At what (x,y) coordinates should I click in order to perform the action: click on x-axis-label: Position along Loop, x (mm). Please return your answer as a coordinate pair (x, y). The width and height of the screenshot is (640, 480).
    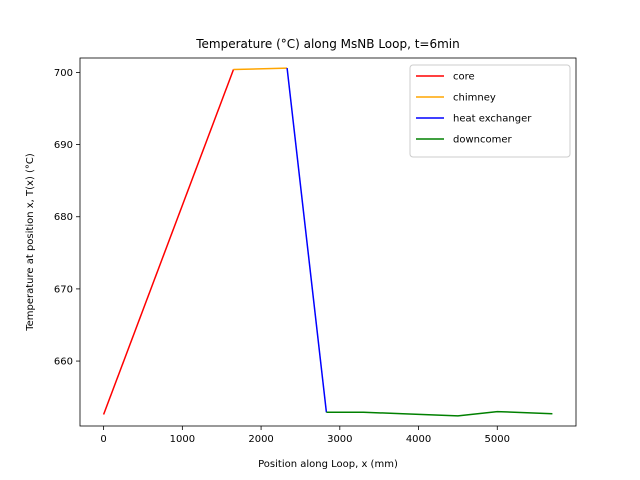
    Looking at the image, I should click on (328, 464).